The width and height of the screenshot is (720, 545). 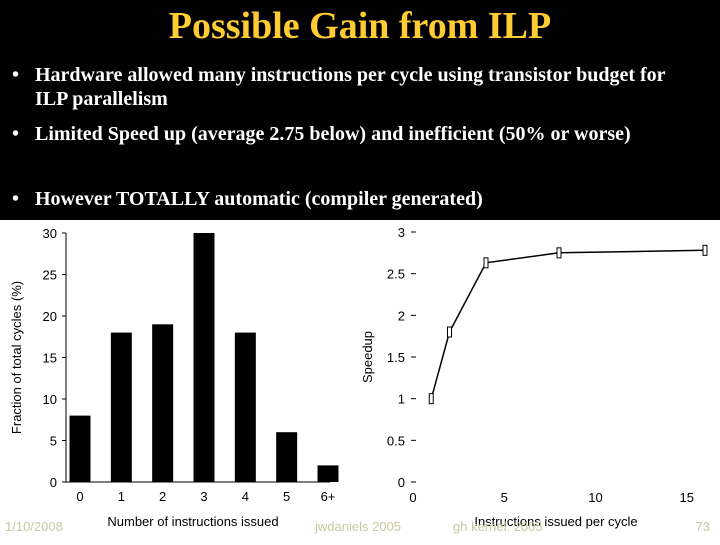 I want to click on x-tick-label: 2, so click(x=162, y=496).